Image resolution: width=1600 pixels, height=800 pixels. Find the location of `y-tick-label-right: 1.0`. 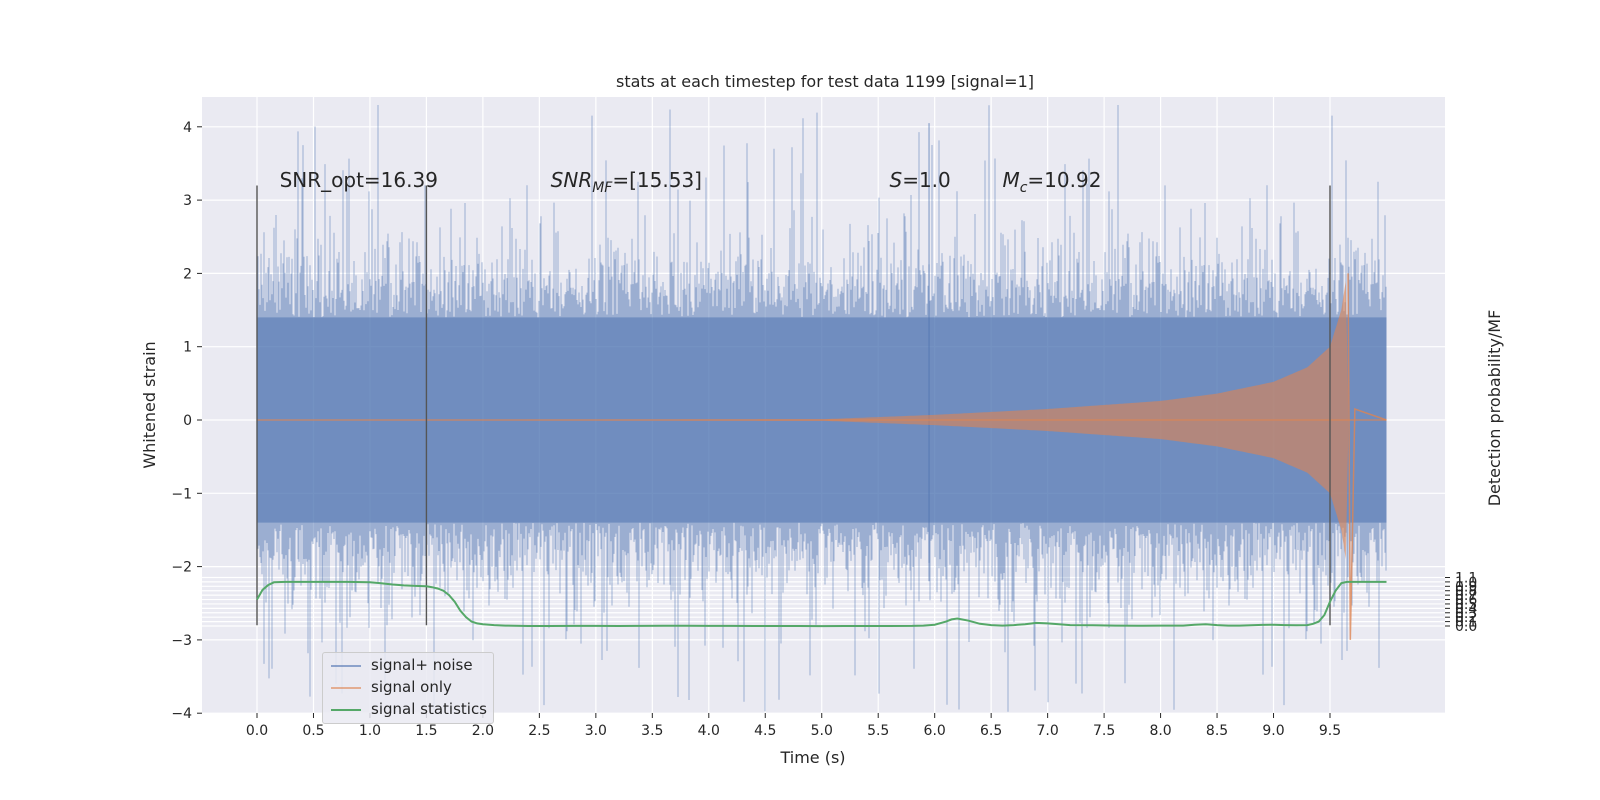

y-tick-label-right: 1.0 is located at coordinates (1466, 583).